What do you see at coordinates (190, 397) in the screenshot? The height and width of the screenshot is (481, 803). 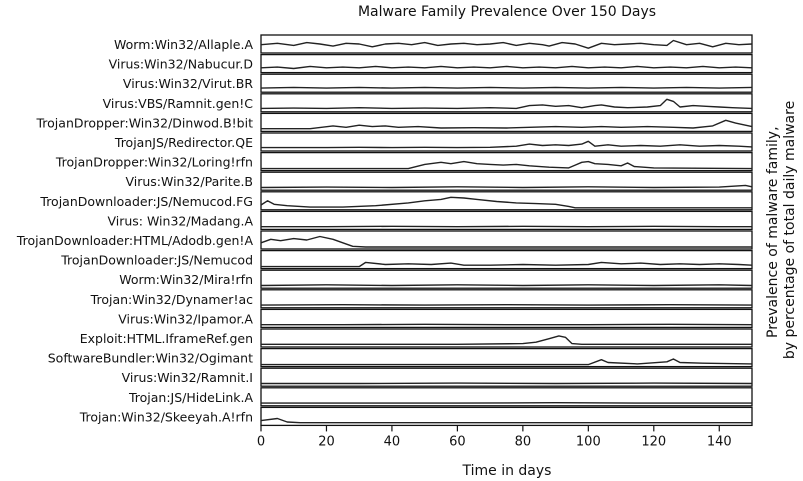 I see `series-label: Trojan:JS/HideLink.A` at bounding box center [190, 397].